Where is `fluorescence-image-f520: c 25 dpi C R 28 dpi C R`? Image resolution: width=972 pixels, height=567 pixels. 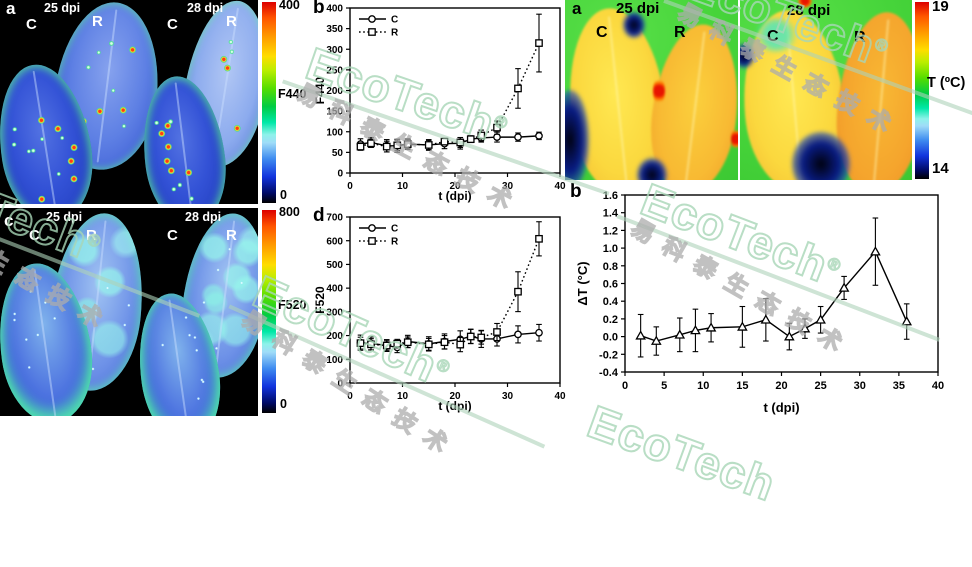 fluorescence-image-f520: c 25 dpi C R 28 dpi C R is located at coordinates (129, 312).